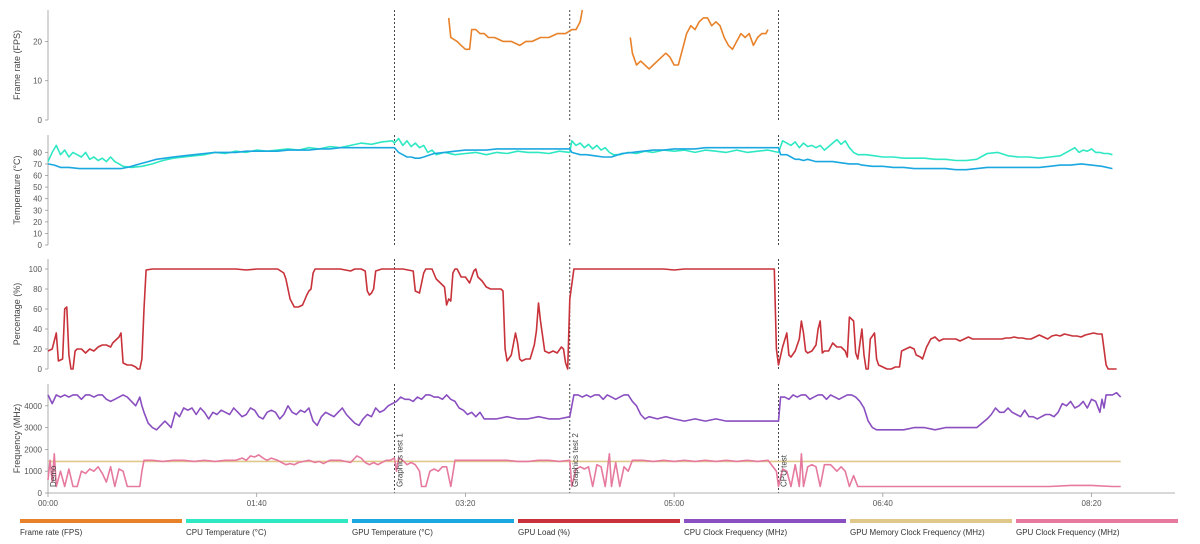 This screenshot has width=1200, height=544. Describe the element at coordinates (883, 503) in the screenshot. I see `x-tick-label: 06:40` at that location.